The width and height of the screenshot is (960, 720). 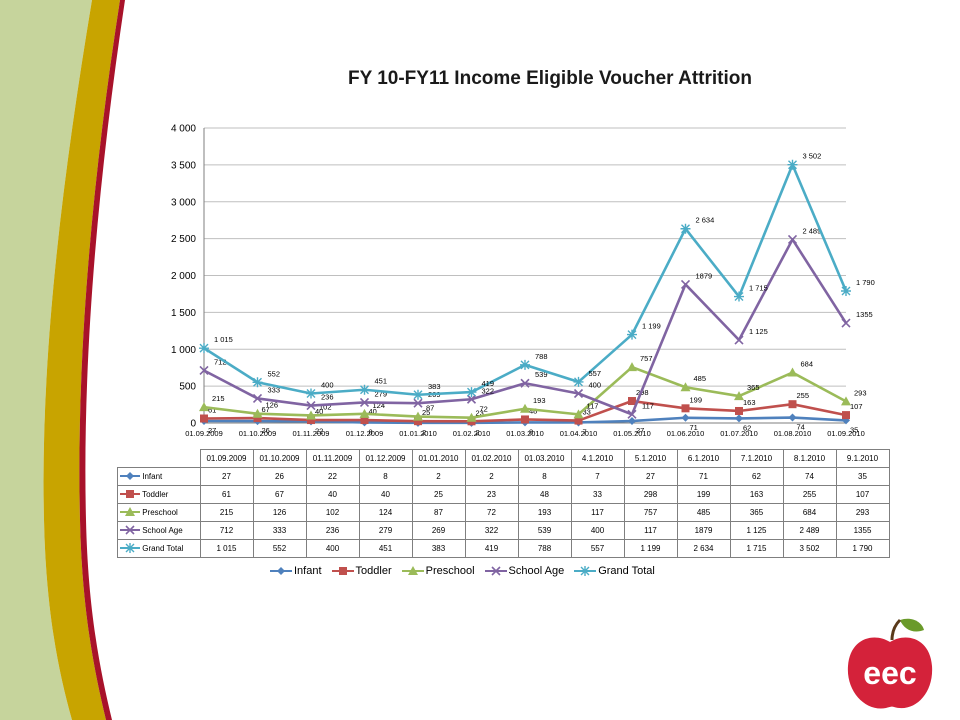 I want to click on table-row-header: Toddler, so click(x=159, y=494).